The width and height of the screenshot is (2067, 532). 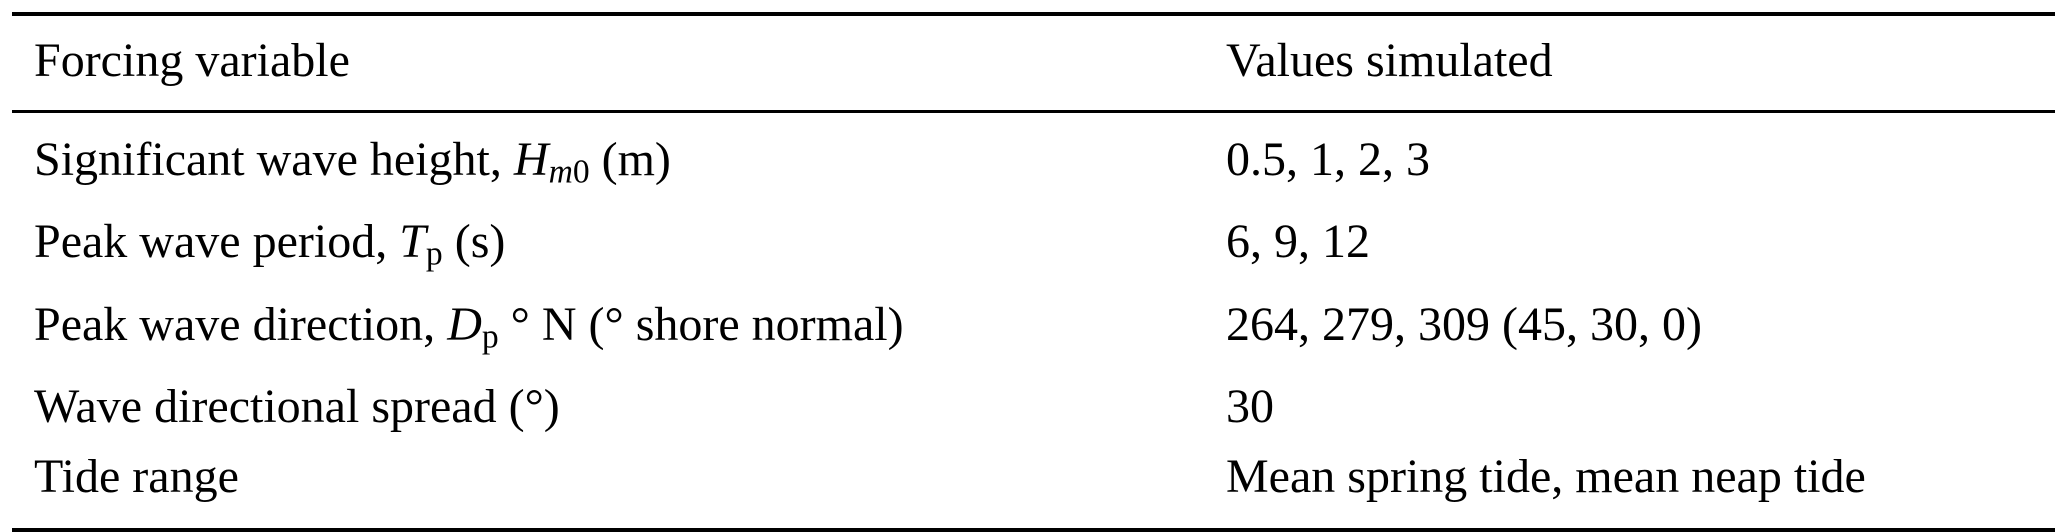 I want to click on text-segment: Peak wave direction,, so click(x=241, y=324).